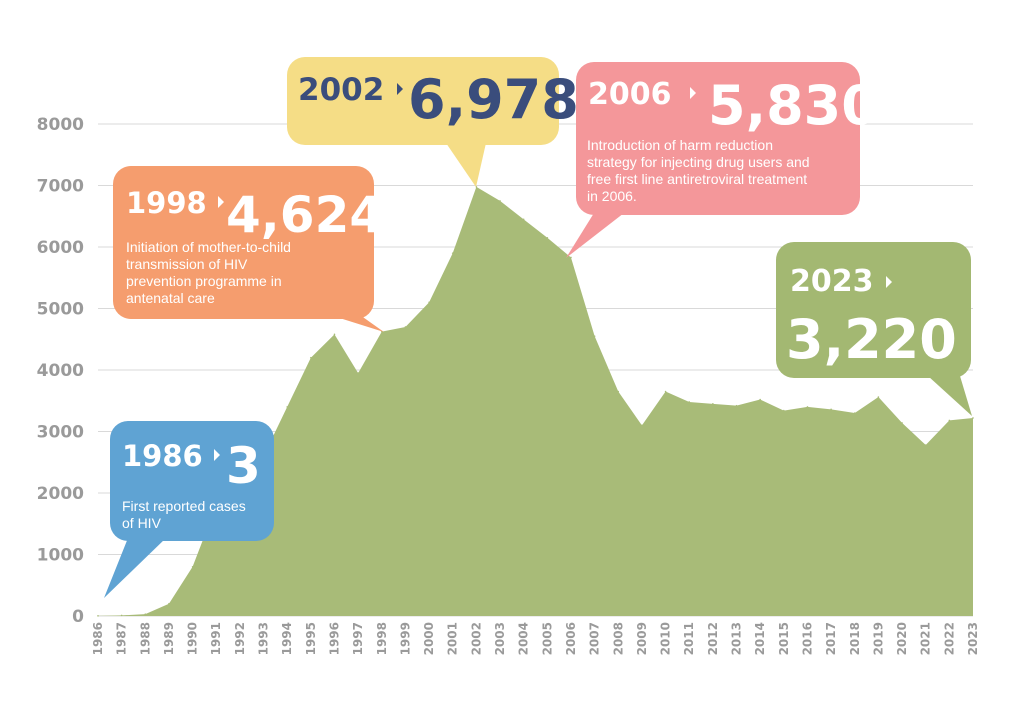 This screenshot has height=721, width=1024. Describe the element at coordinates (184, 506) in the screenshot. I see `callout-note-line: First reported cases` at that location.